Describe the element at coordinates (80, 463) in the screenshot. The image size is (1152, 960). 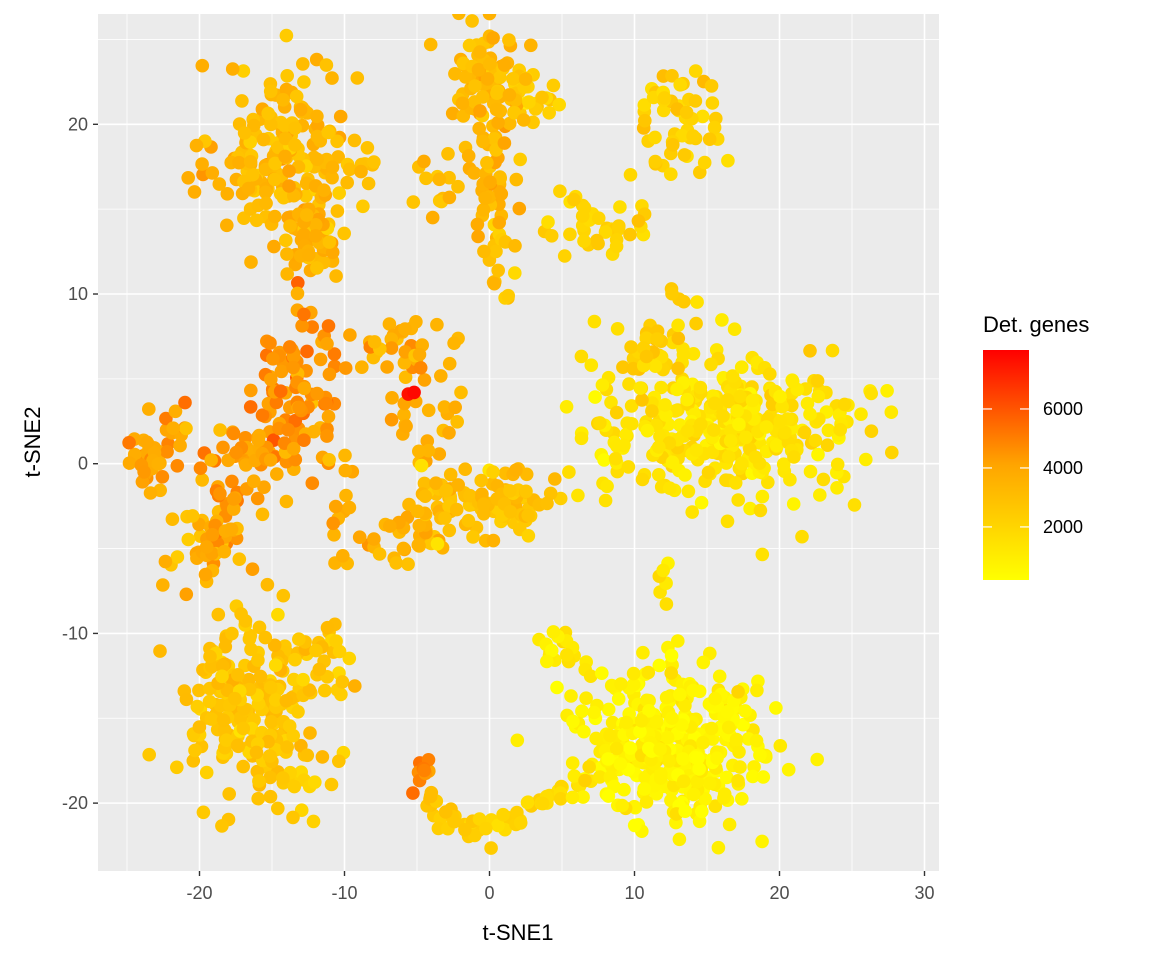
I see `y-axis-ticks: -20 -10 0 10 20` at that location.